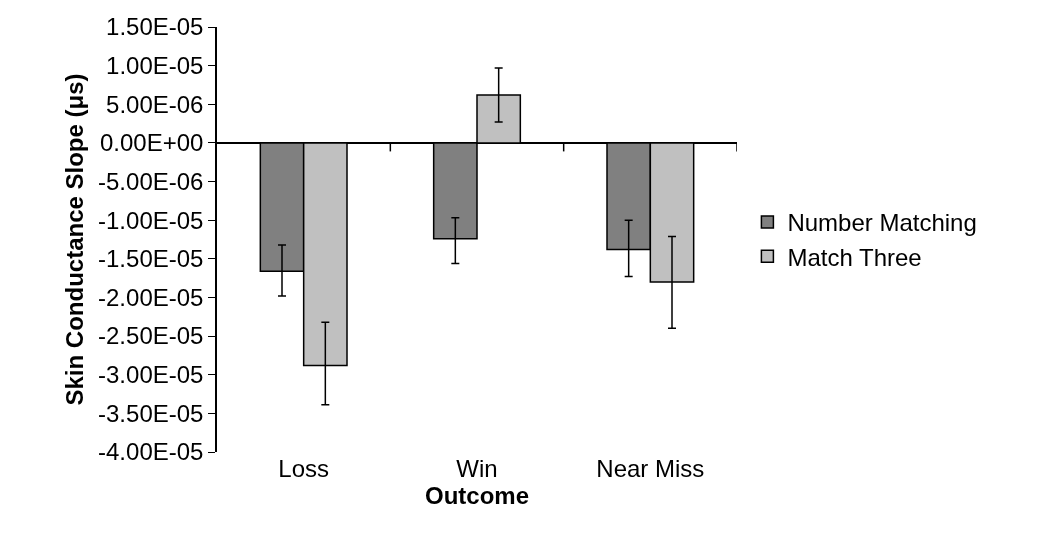 This screenshot has width=1053, height=536. Describe the element at coordinates (151, 375) in the screenshot. I see `y-tick-label: -3.00E-05` at that location.